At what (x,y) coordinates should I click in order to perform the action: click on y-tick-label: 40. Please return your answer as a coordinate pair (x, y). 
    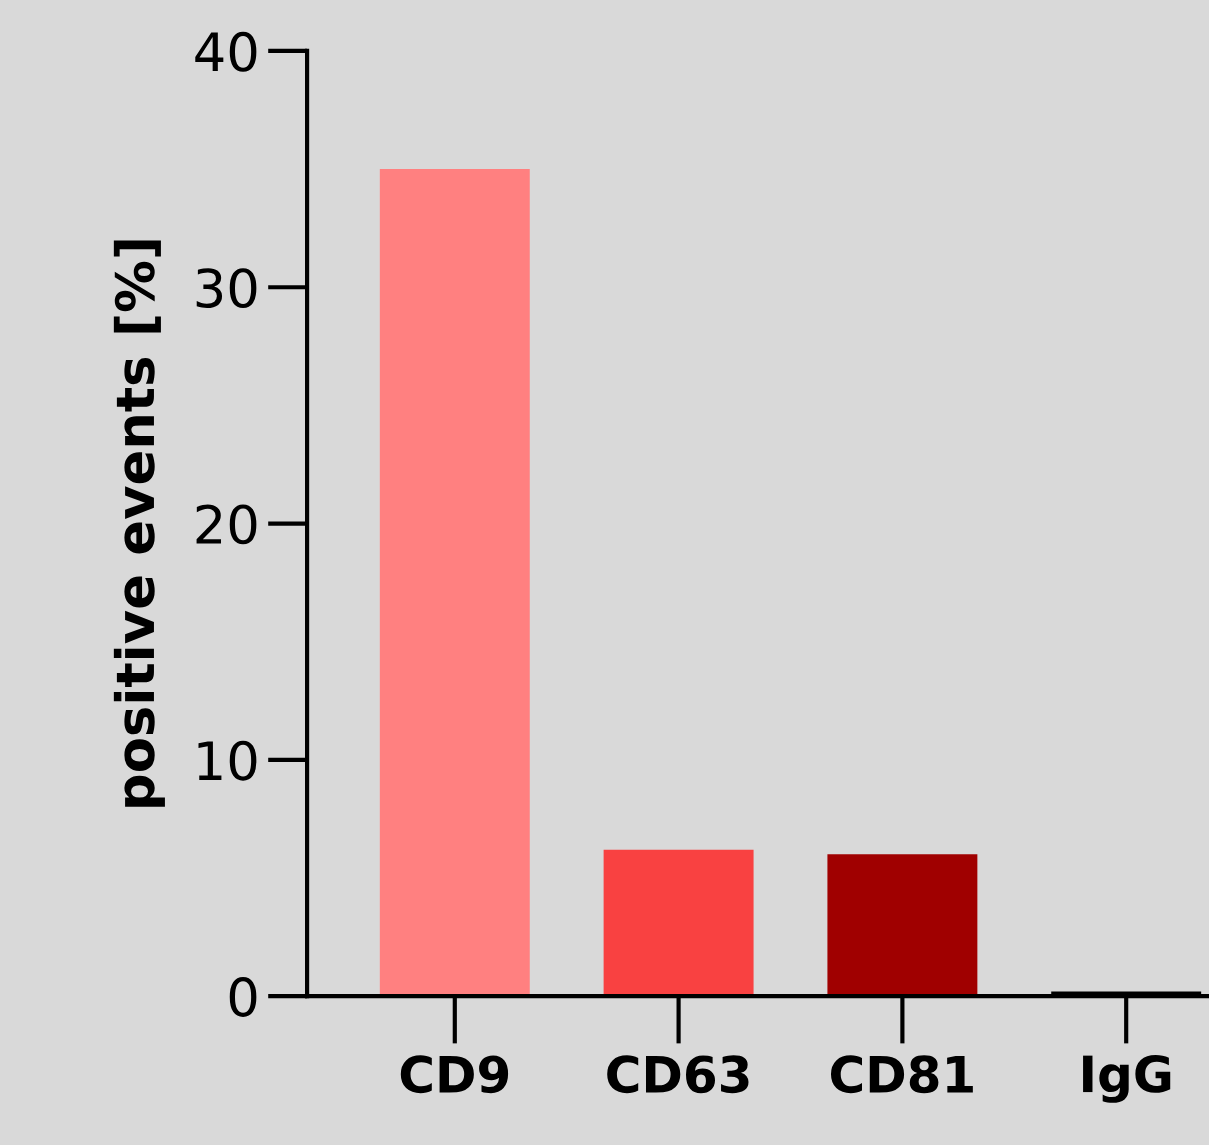
    Looking at the image, I should click on (226, 51).